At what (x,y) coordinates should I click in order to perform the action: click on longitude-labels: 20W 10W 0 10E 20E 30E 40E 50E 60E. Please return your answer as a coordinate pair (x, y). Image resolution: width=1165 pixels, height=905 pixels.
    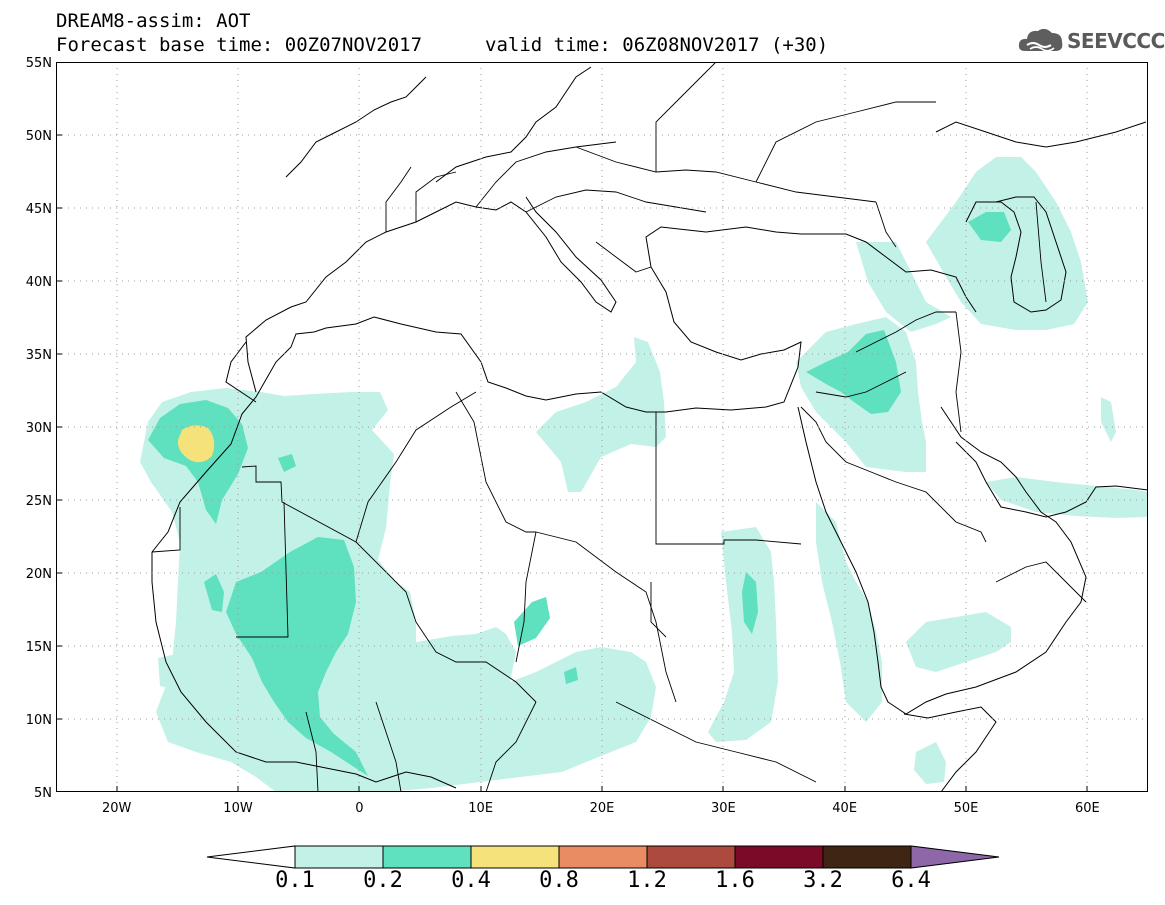
    Looking at the image, I should click on (601, 808).